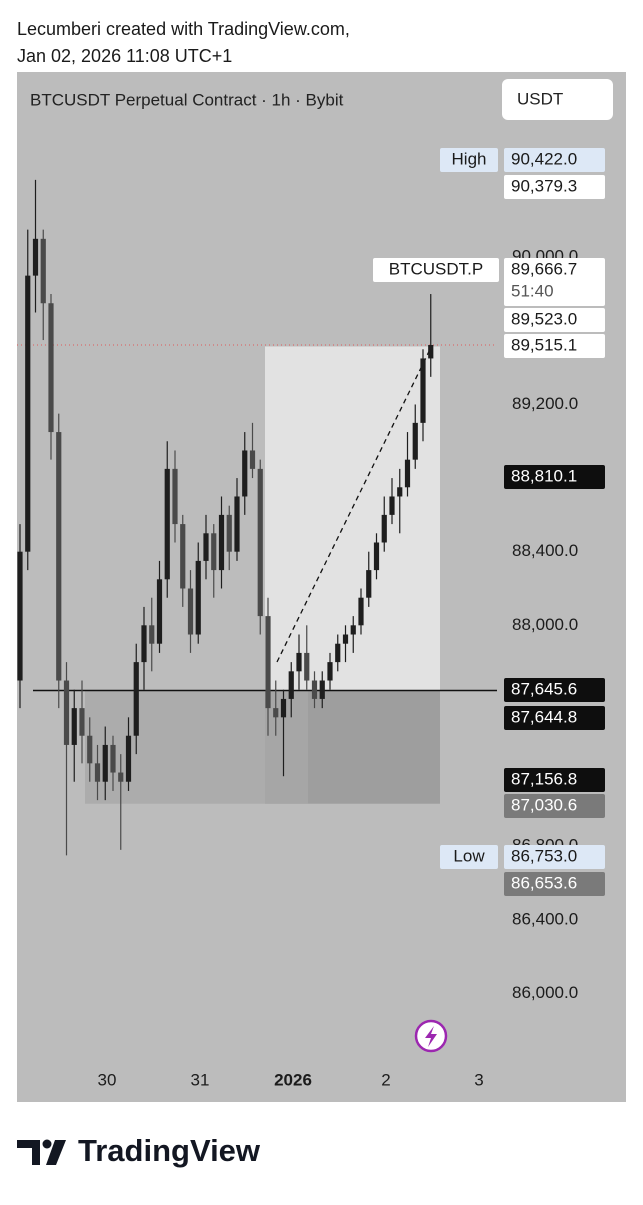 This screenshot has width=643, height=1205. What do you see at coordinates (544, 804) in the screenshot?
I see `price-tag-label: 87,030.6` at bounding box center [544, 804].